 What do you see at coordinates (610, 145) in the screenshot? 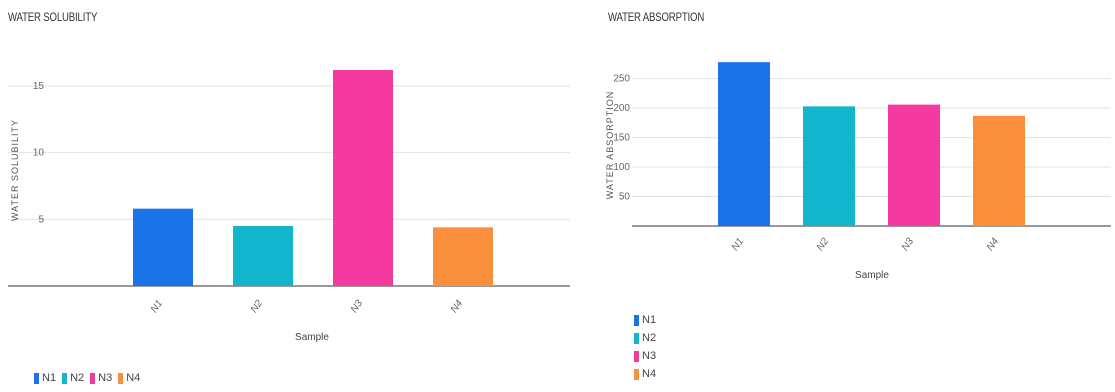
I see `y-axis-label: WATER ABSORPTION` at bounding box center [610, 145].